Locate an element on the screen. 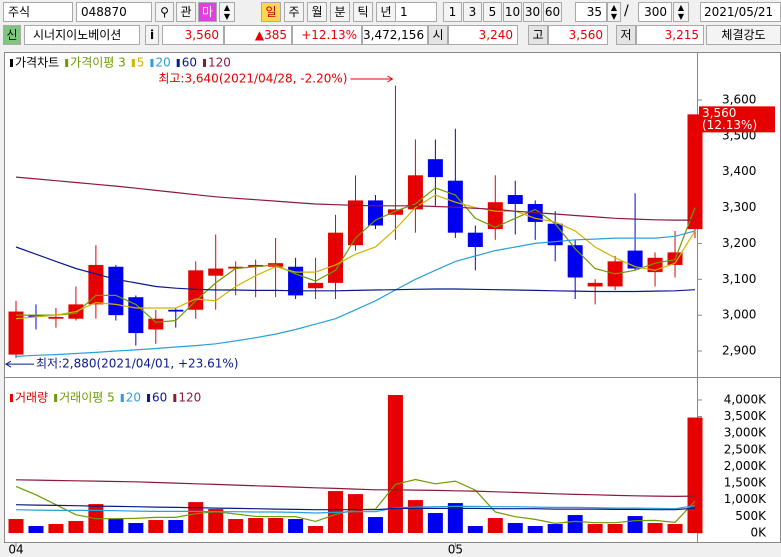  toolbar-button: 60 is located at coordinates (552, 12).